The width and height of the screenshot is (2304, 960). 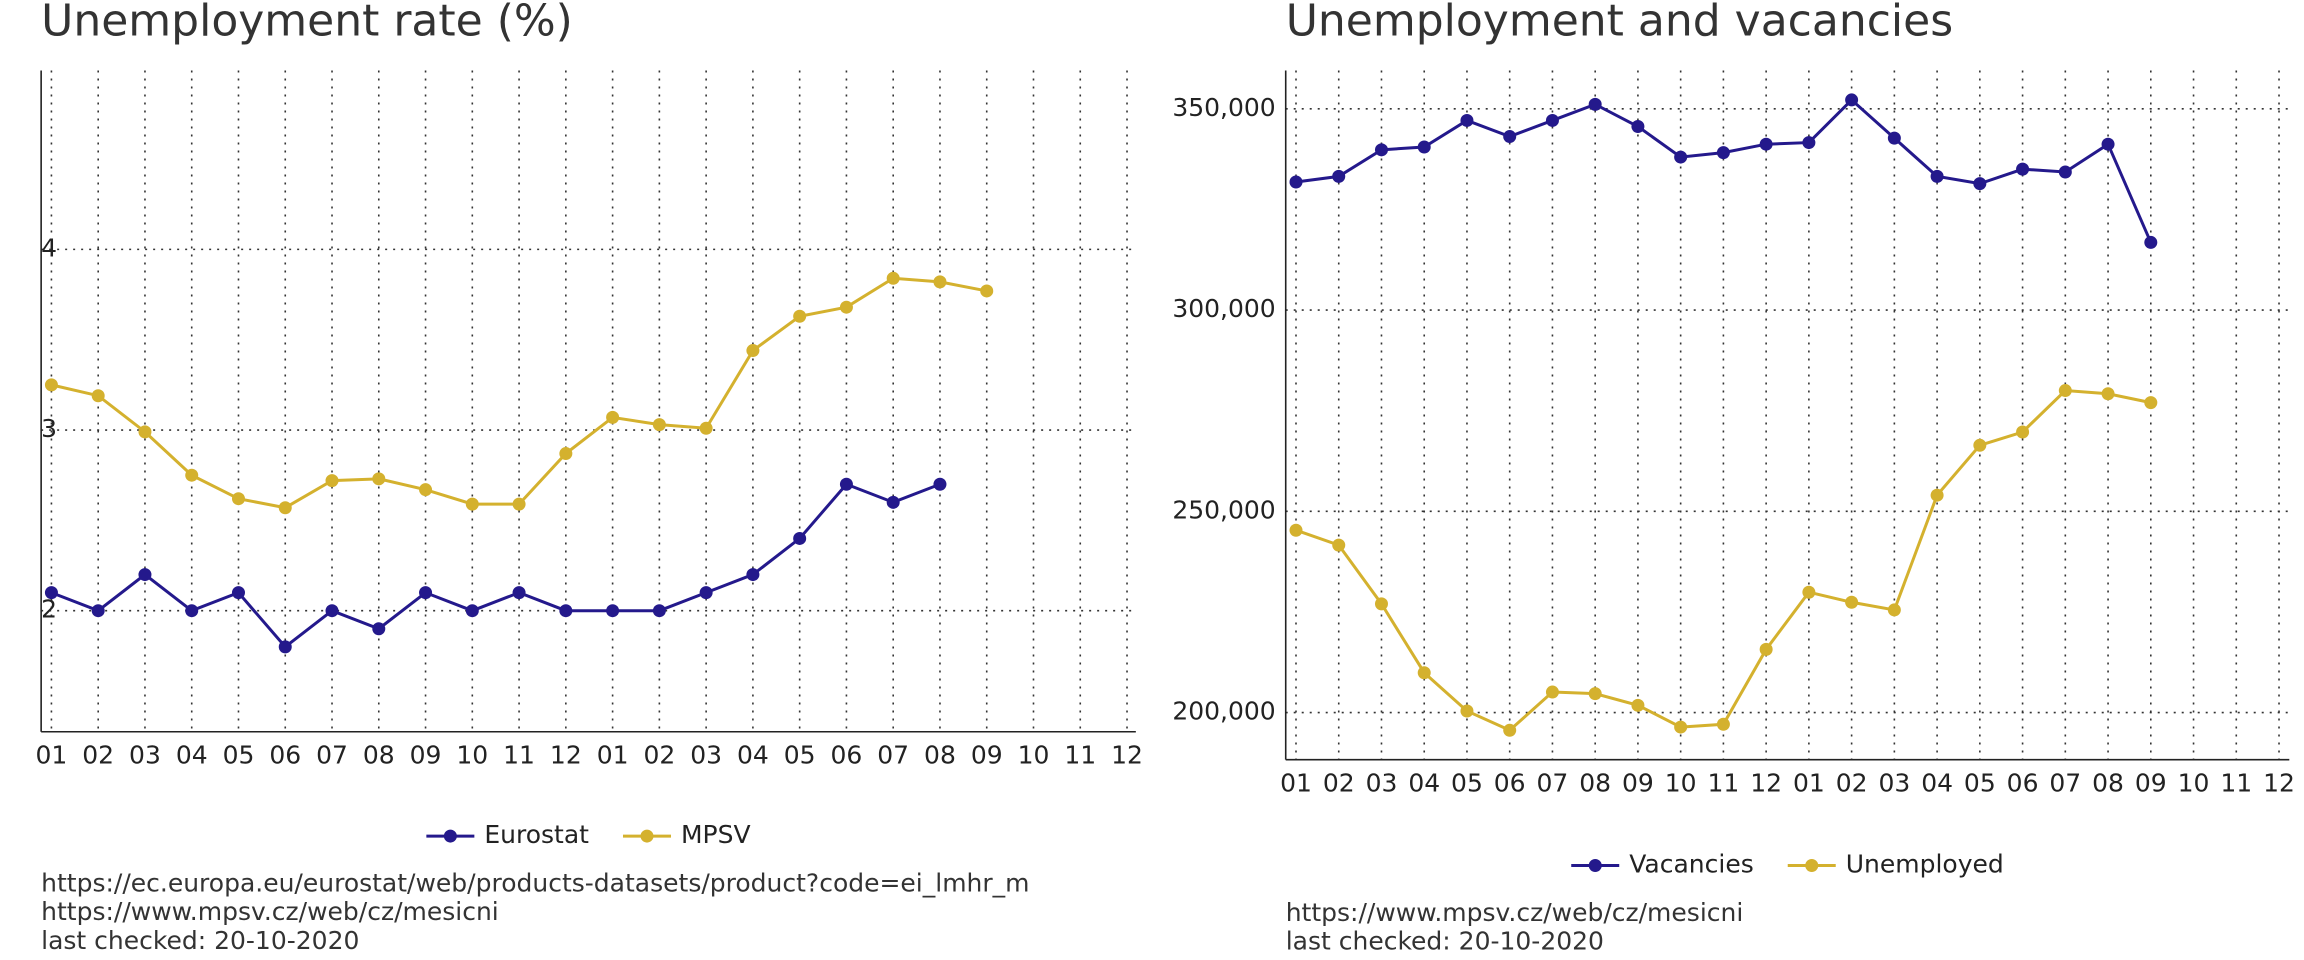 What do you see at coordinates (307, 23) in the screenshot?
I see `chart-title: Unemployment rate (%)` at bounding box center [307, 23].